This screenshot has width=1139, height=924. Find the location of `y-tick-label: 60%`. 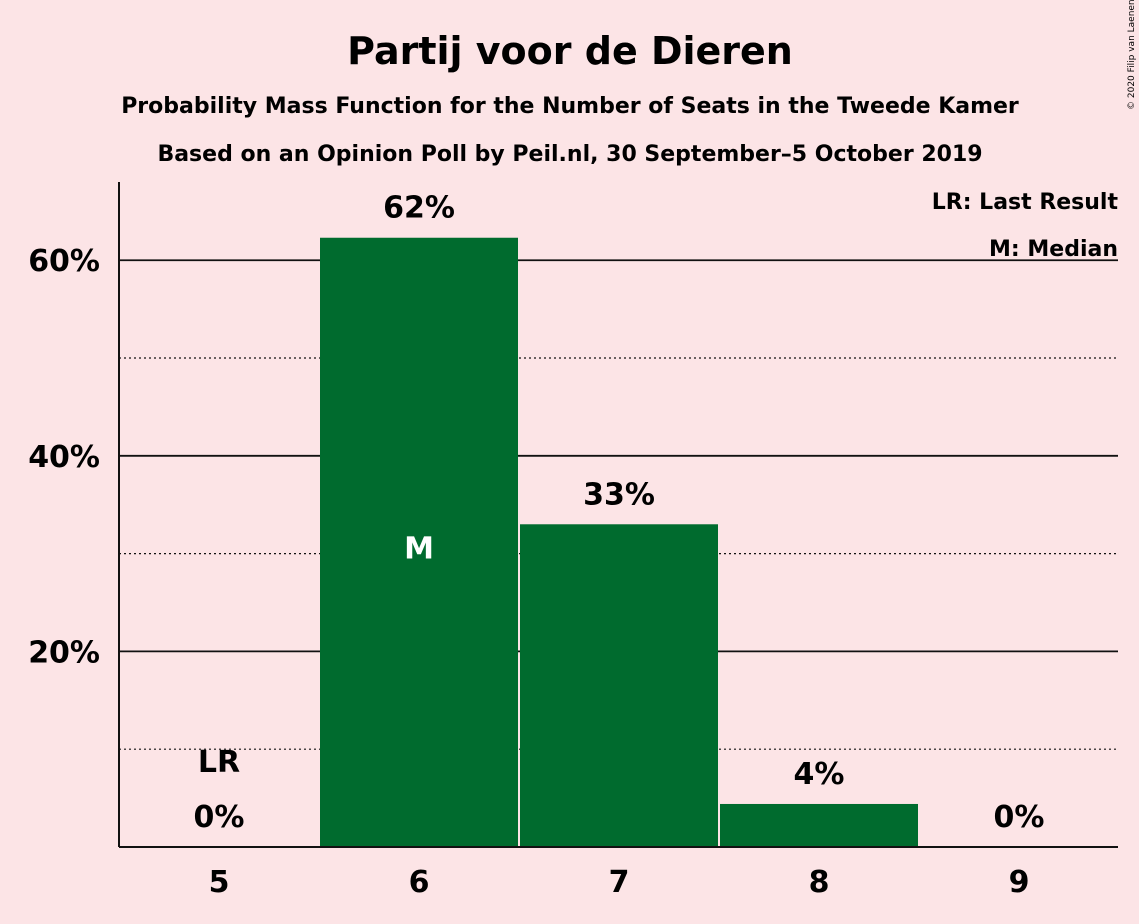

y-tick-label: 60% is located at coordinates (64, 261).